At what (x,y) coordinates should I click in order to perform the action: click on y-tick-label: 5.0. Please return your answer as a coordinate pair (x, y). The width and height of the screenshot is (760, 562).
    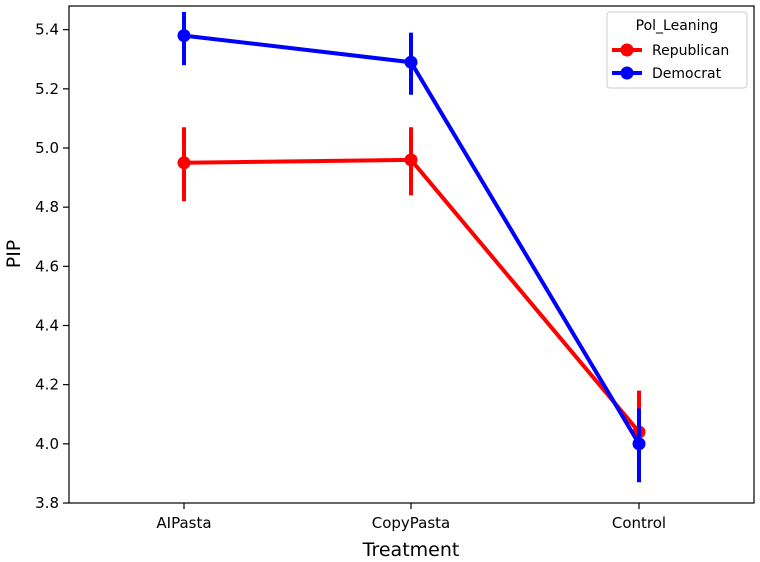
    Looking at the image, I should click on (47, 148).